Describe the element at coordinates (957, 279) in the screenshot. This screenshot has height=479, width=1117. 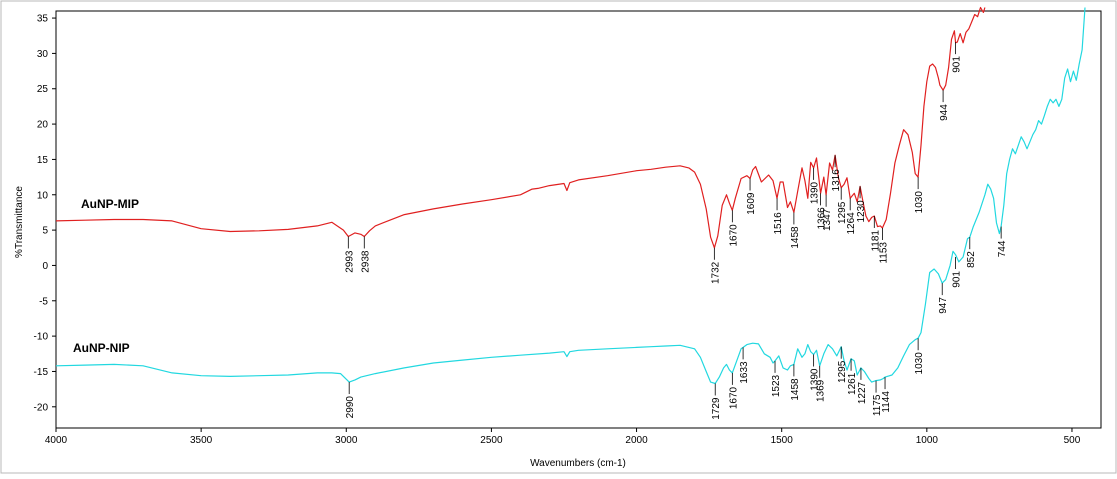
I see `peak-label-nip: 901` at that location.